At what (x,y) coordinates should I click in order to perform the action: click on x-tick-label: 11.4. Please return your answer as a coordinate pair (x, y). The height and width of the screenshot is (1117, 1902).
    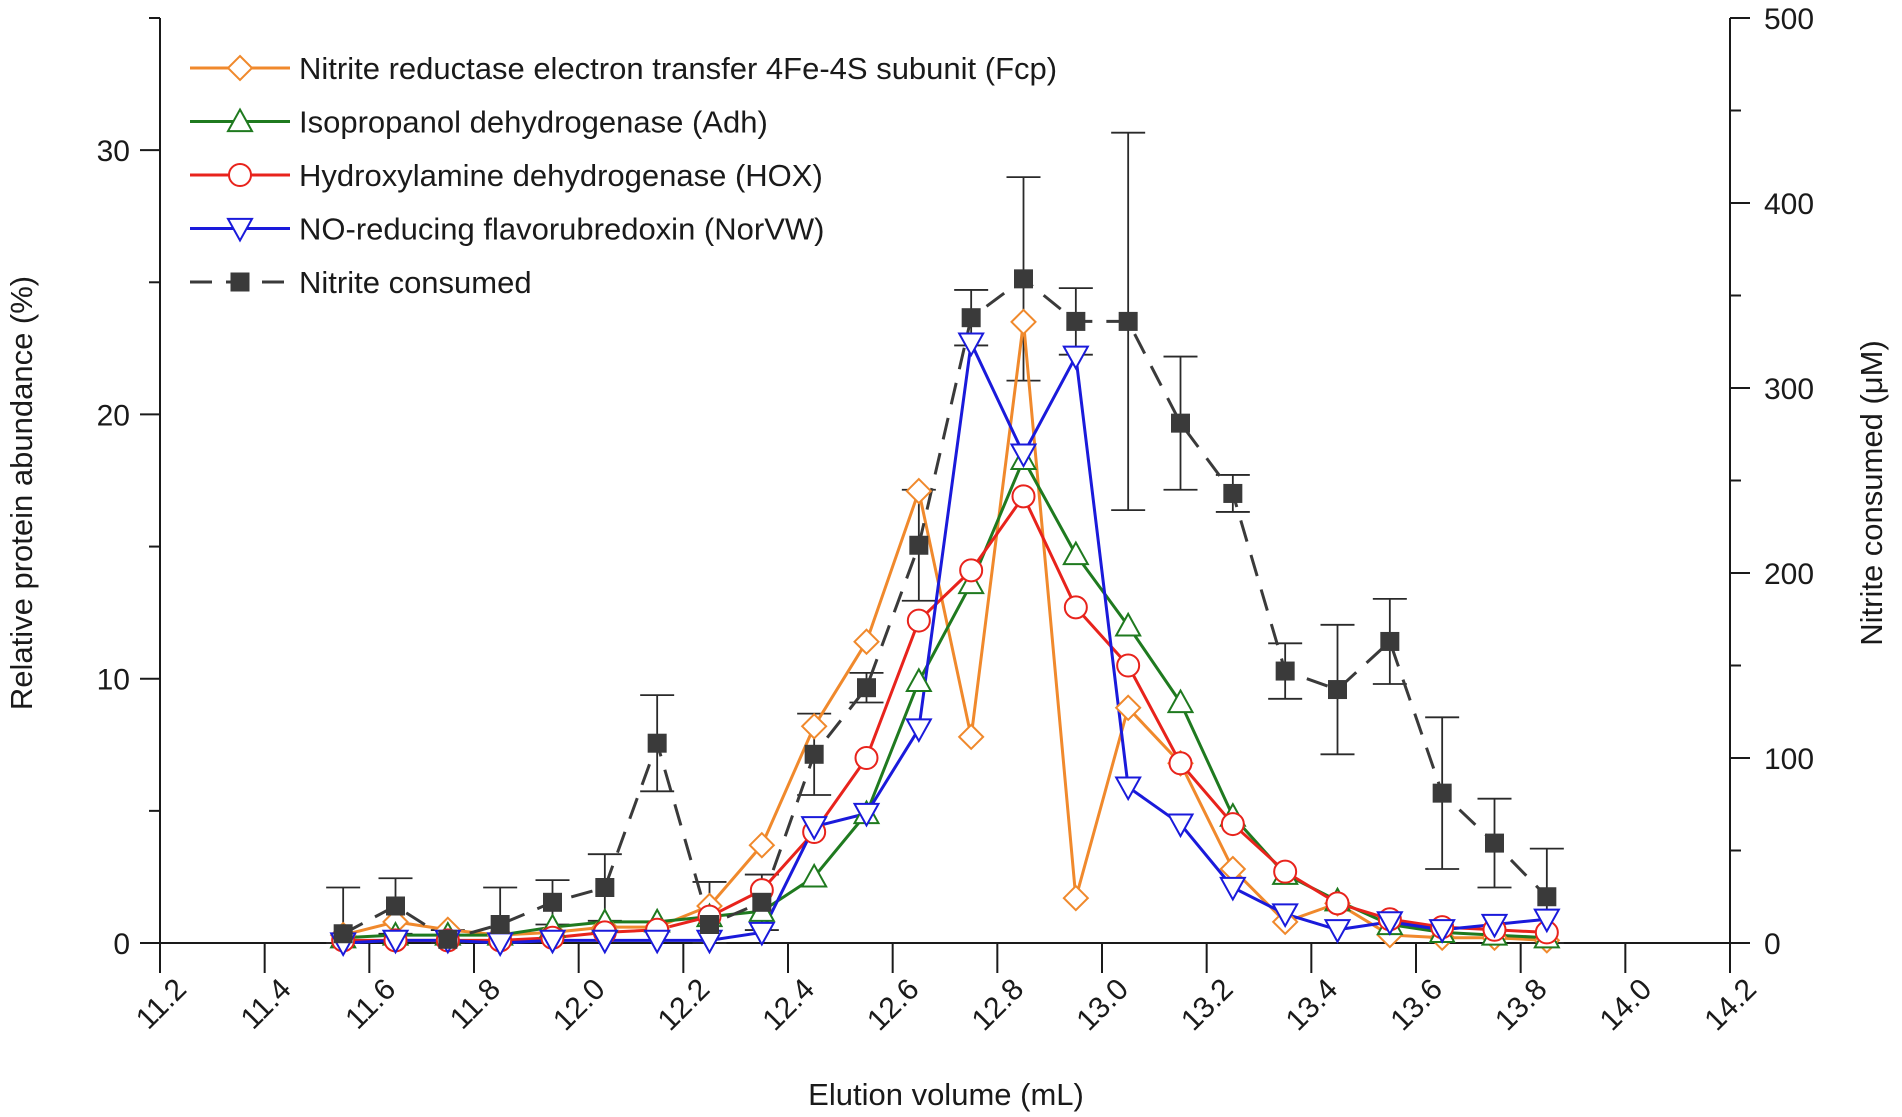
    Looking at the image, I should click on (266, 1004).